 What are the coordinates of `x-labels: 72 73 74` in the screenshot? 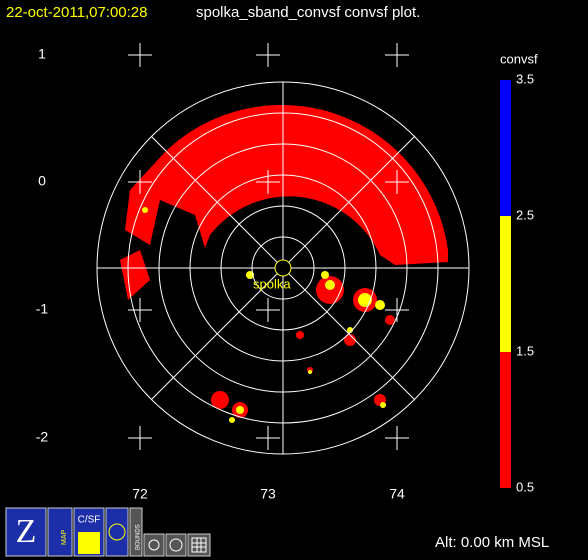 It's located at (268, 494).